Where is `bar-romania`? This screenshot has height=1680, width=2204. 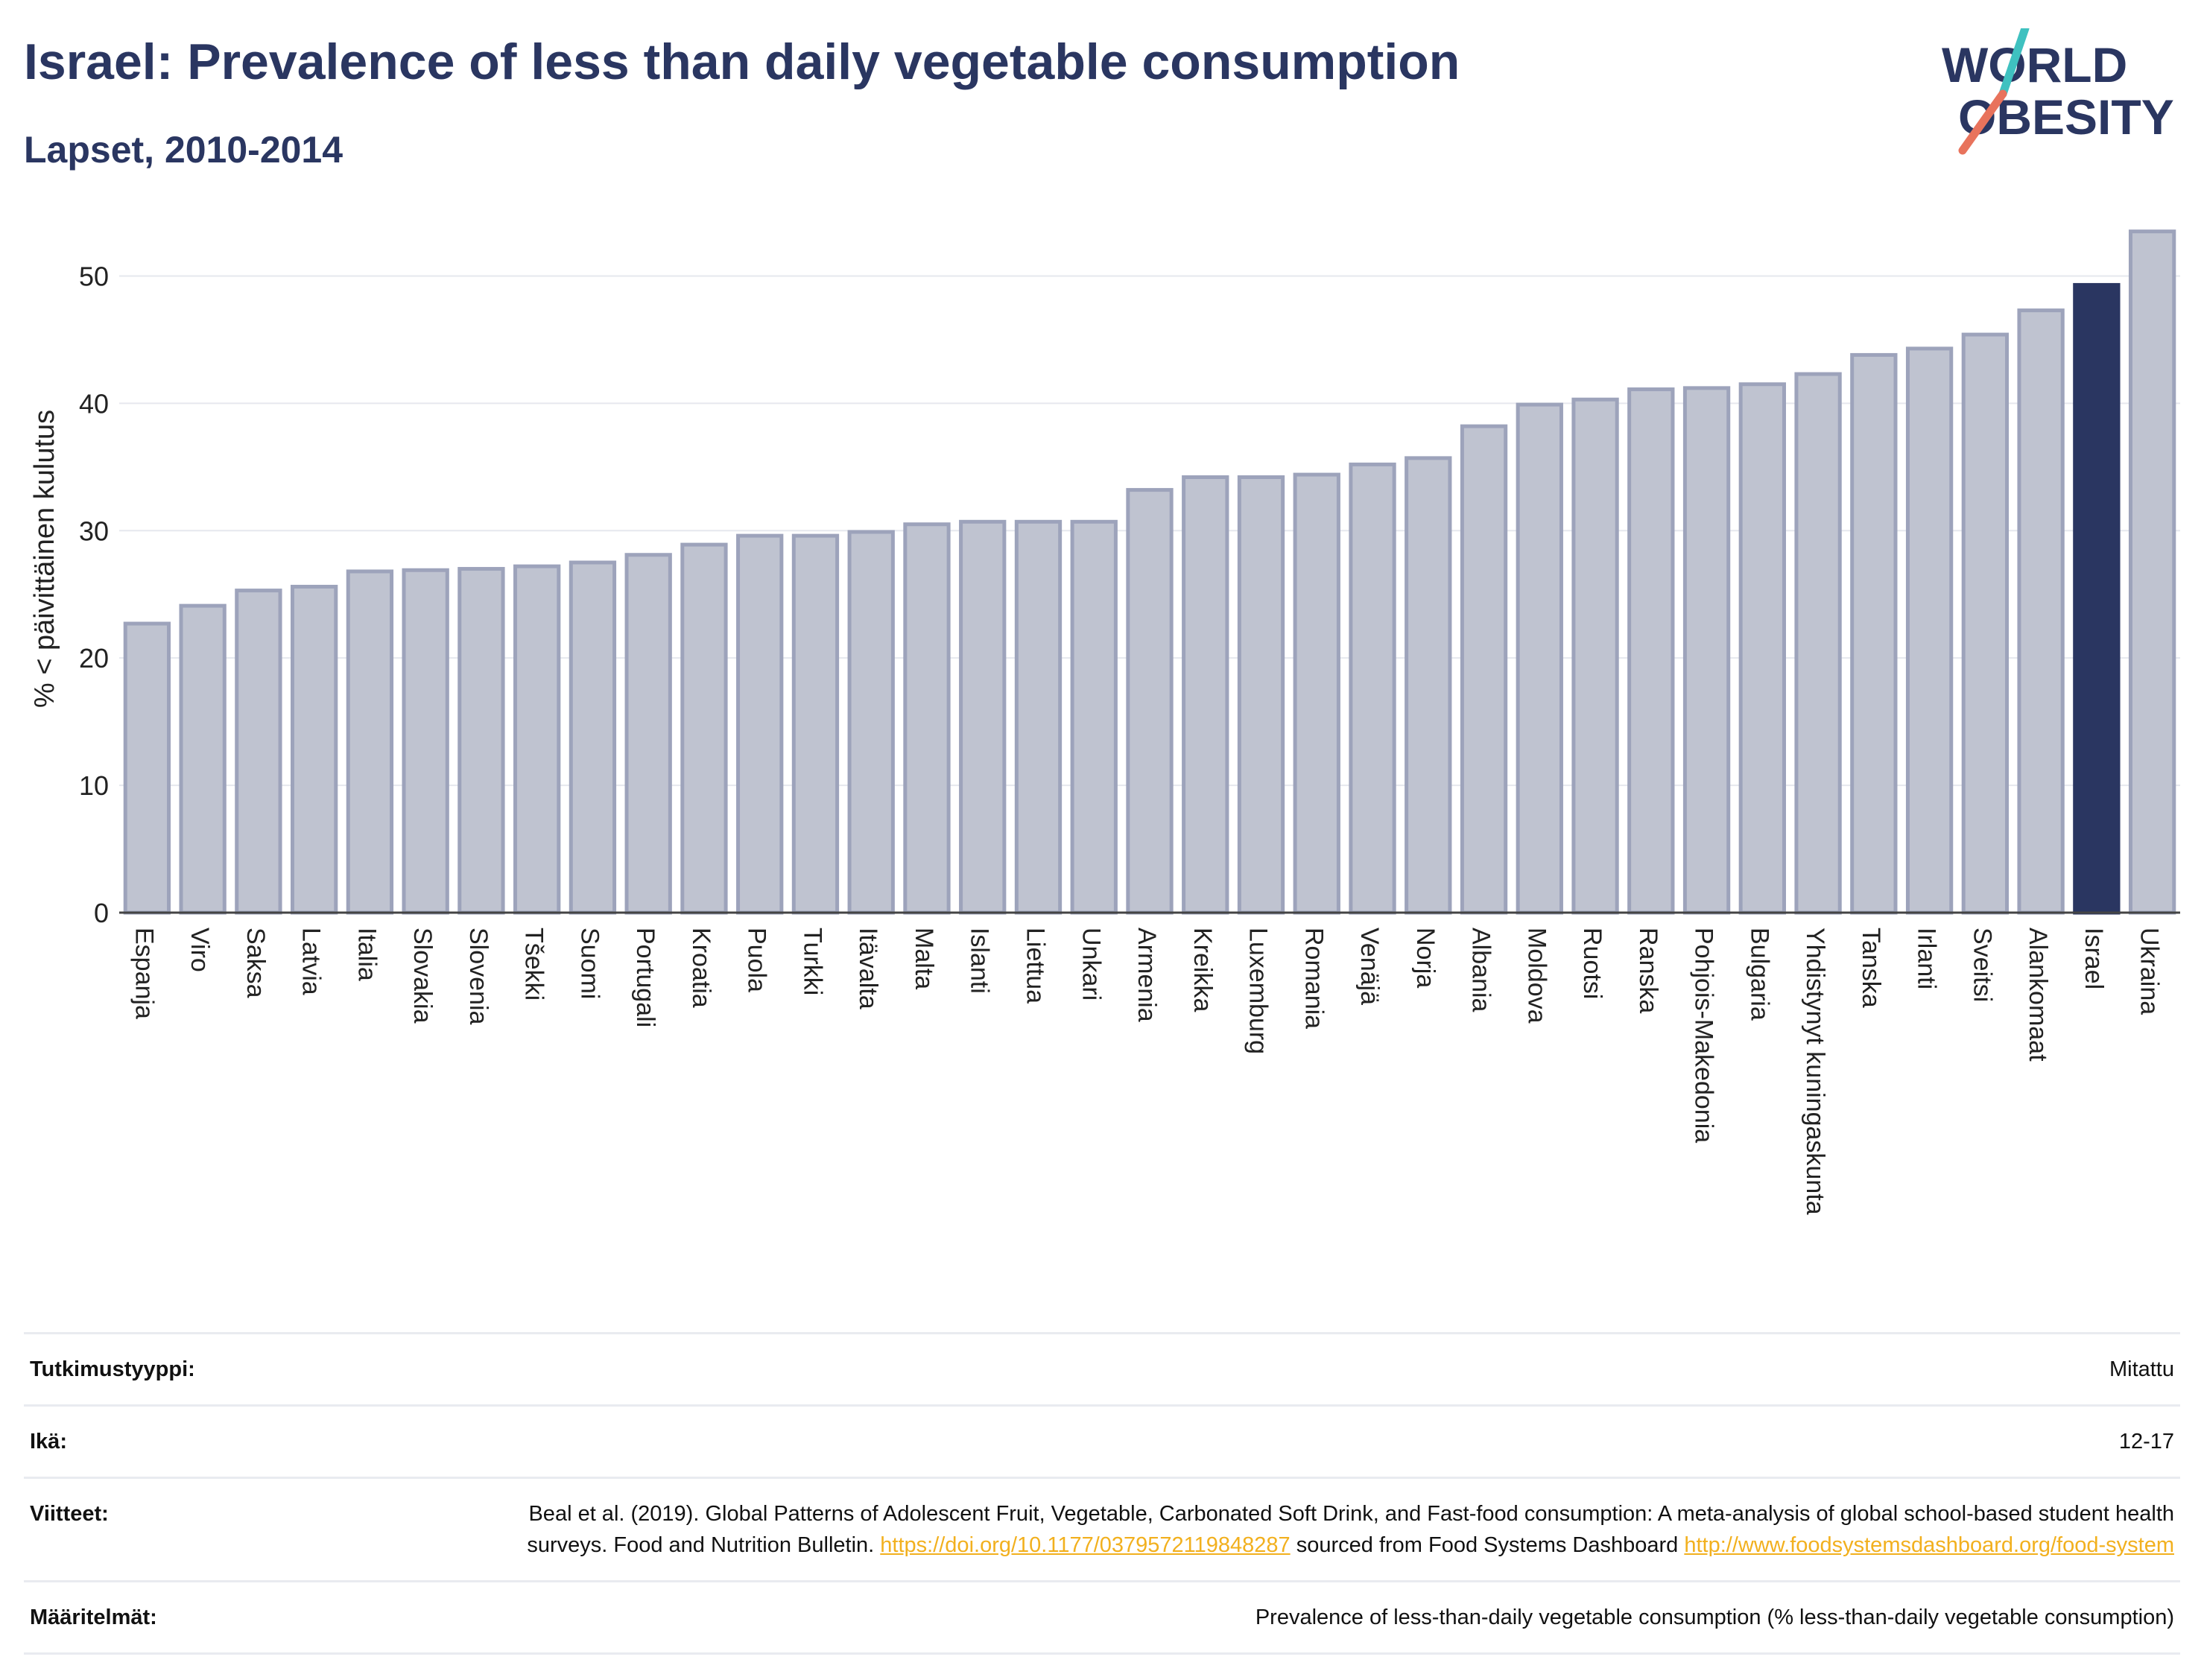
bar-romania is located at coordinates (1316, 693).